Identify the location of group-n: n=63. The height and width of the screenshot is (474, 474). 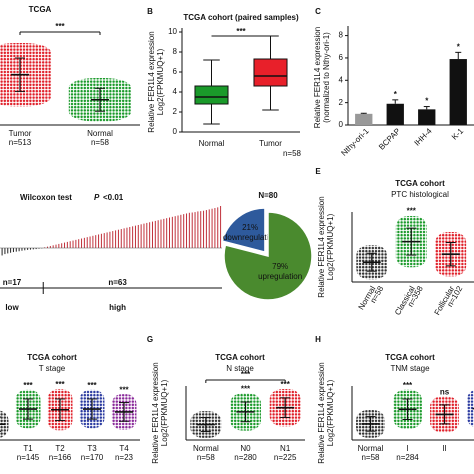
(117, 282).